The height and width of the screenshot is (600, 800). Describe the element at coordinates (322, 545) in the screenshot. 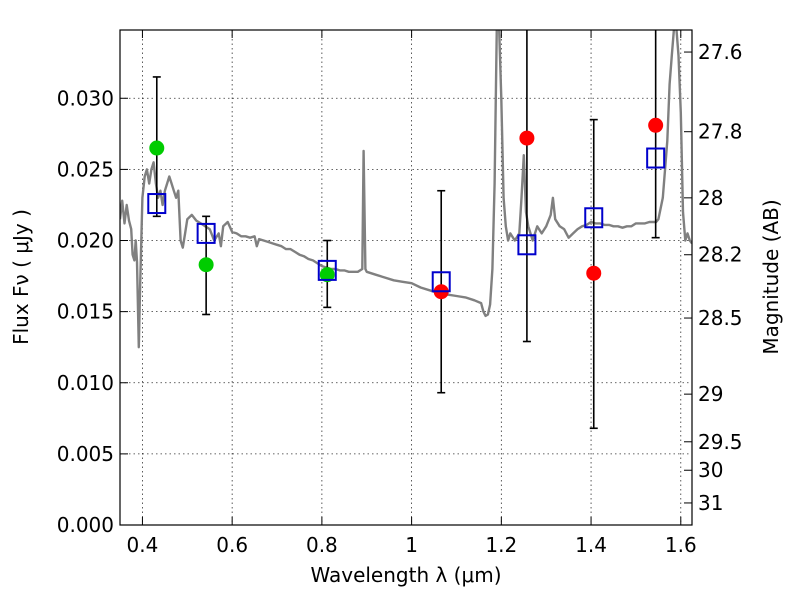

I see `x-tick-label: 0.8` at that location.